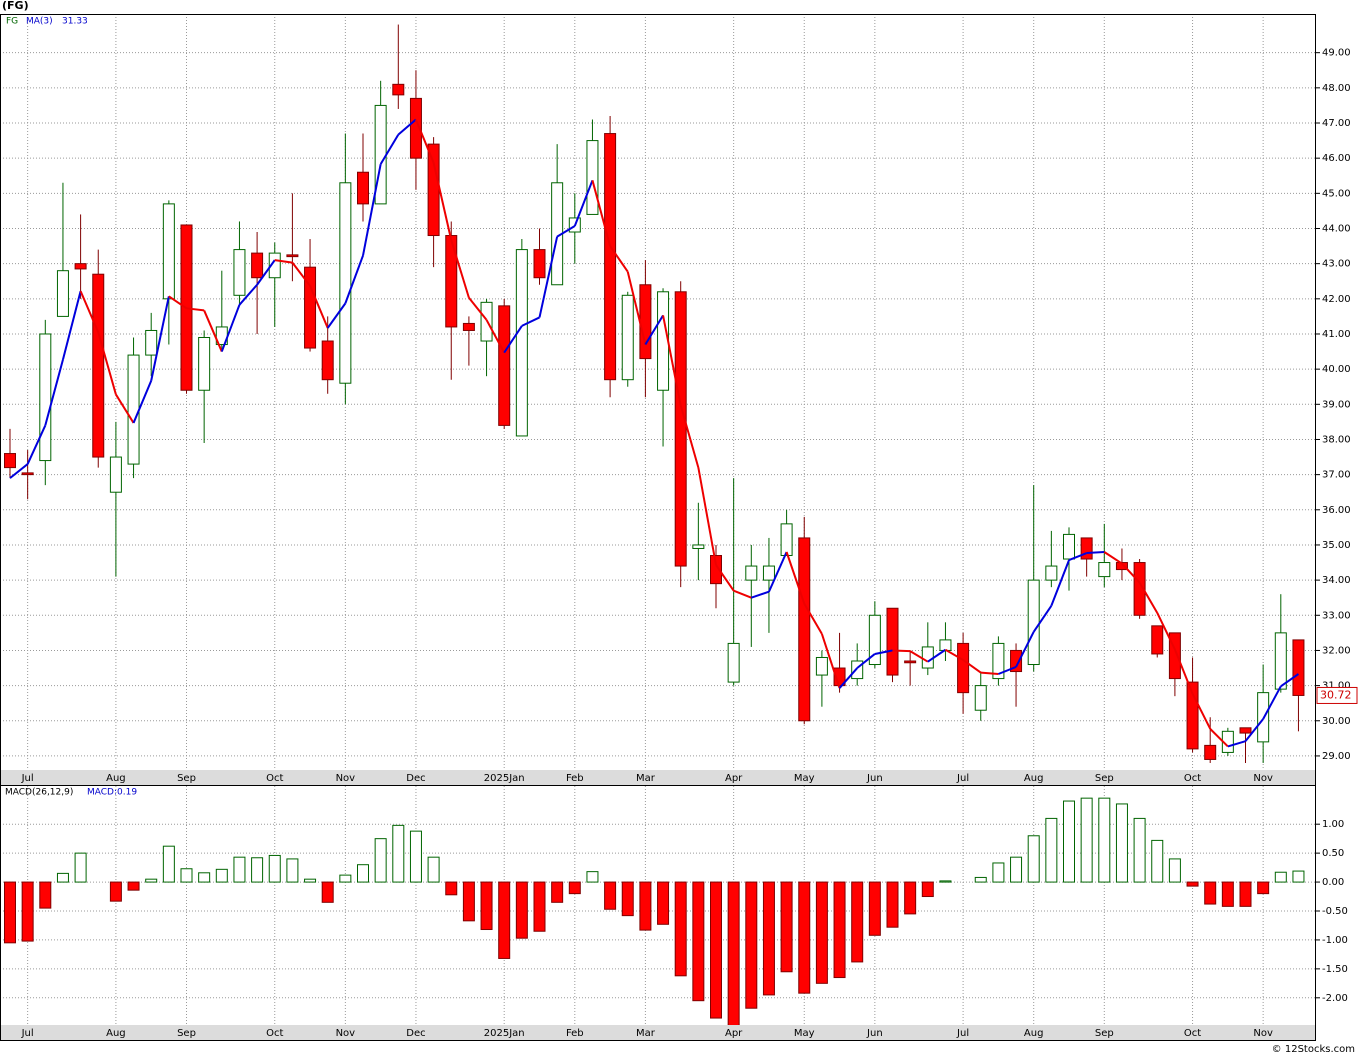  I want to click on y-tick-label: 33.00, so click(1336, 615).